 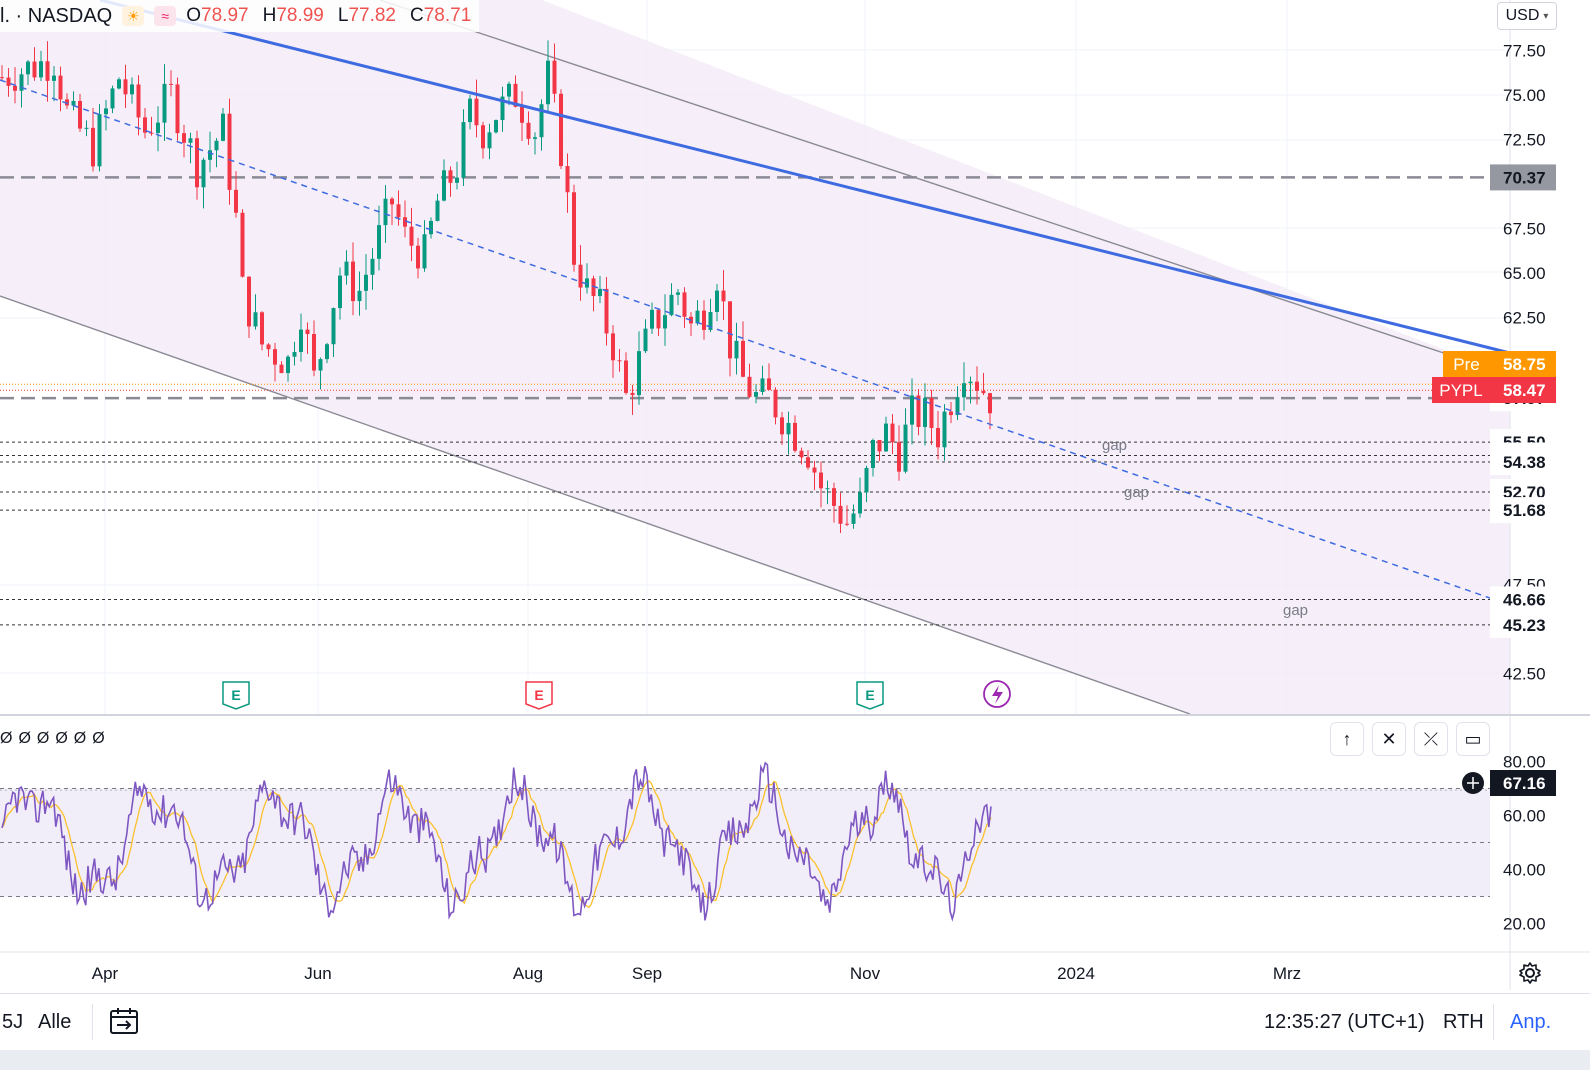 I want to click on lightning-icon, so click(x=997, y=694).